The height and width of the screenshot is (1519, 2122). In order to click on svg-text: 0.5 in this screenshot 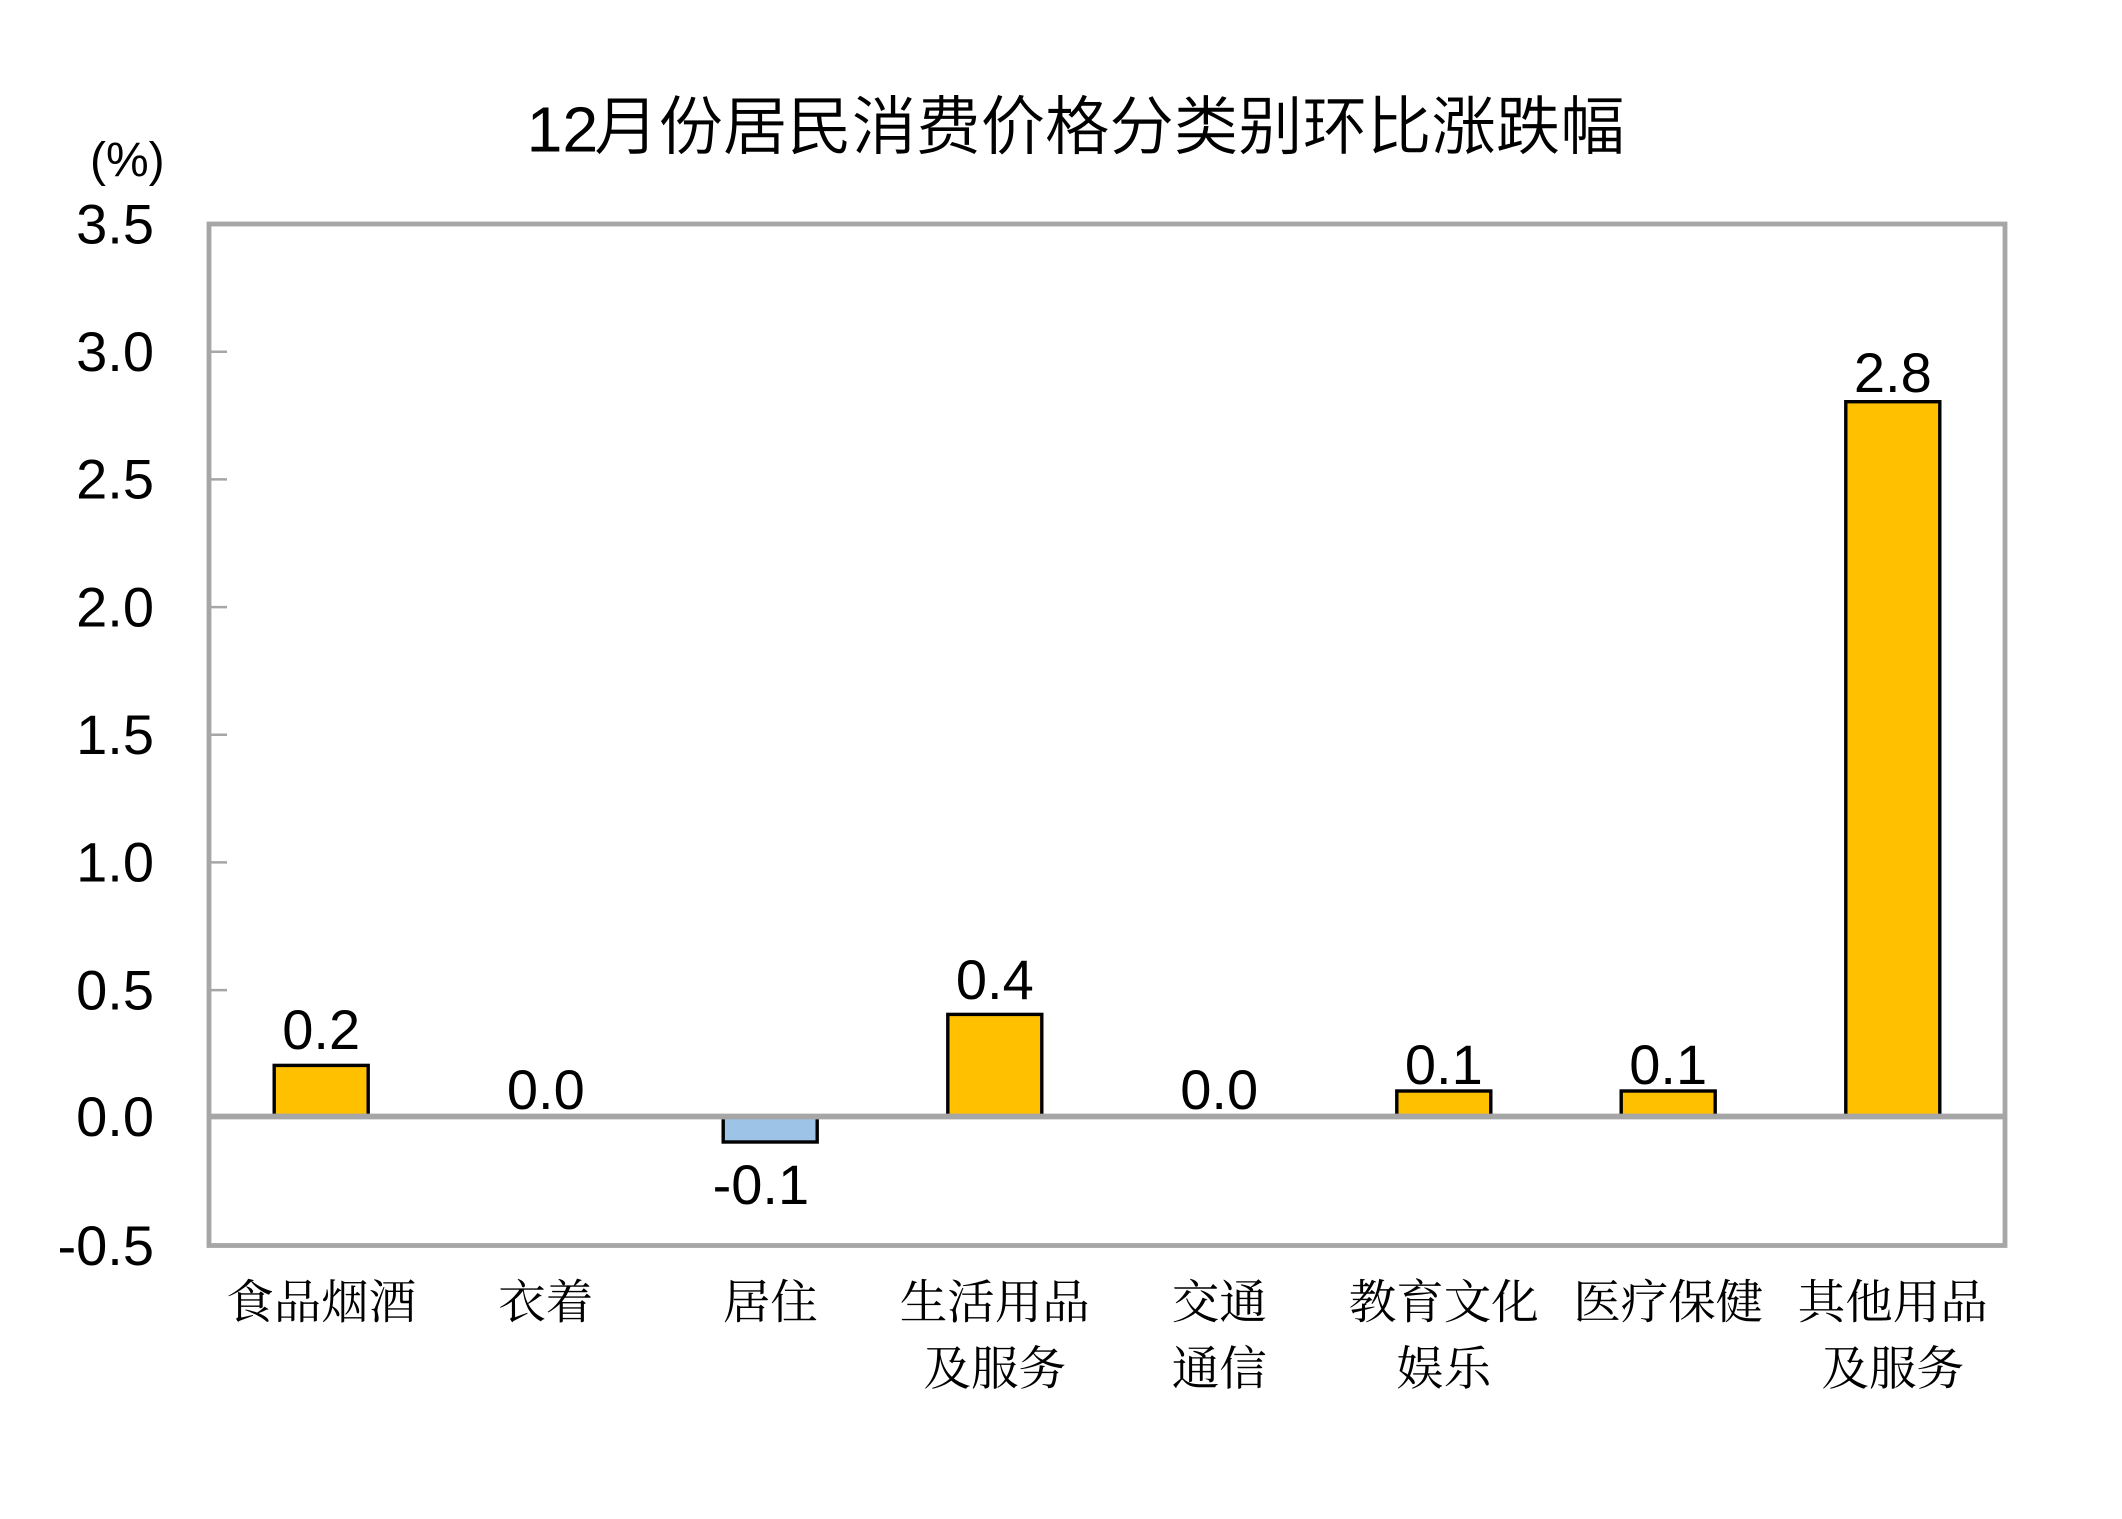, I will do `click(115, 989)`.